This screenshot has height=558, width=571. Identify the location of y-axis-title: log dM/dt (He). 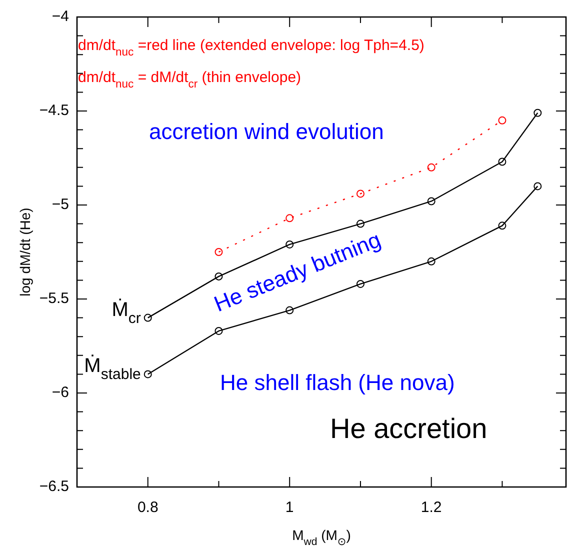
(25, 252).